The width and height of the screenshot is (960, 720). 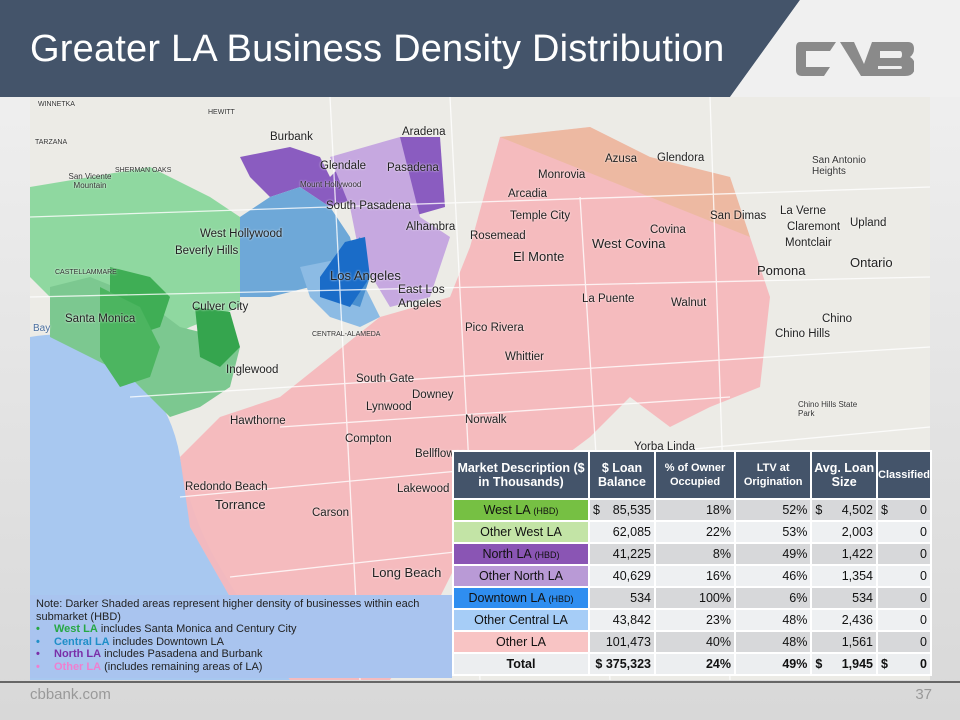 I want to click on map-label: Chino Hills State Park, so click(x=828, y=409).